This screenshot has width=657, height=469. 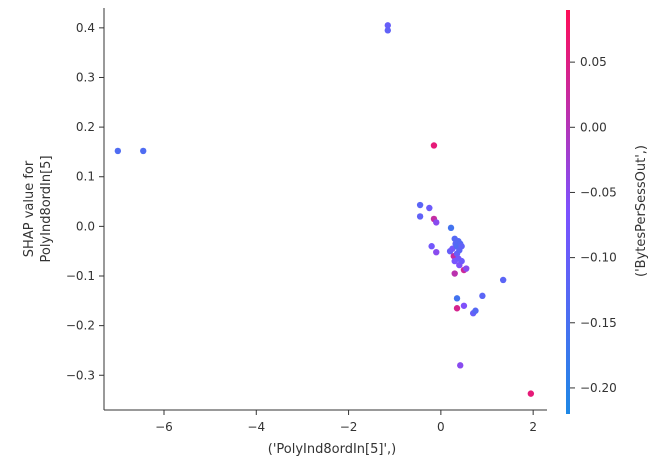 What do you see at coordinates (80, 326) in the screenshot?
I see `y-tick-label: −0.2` at bounding box center [80, 326].